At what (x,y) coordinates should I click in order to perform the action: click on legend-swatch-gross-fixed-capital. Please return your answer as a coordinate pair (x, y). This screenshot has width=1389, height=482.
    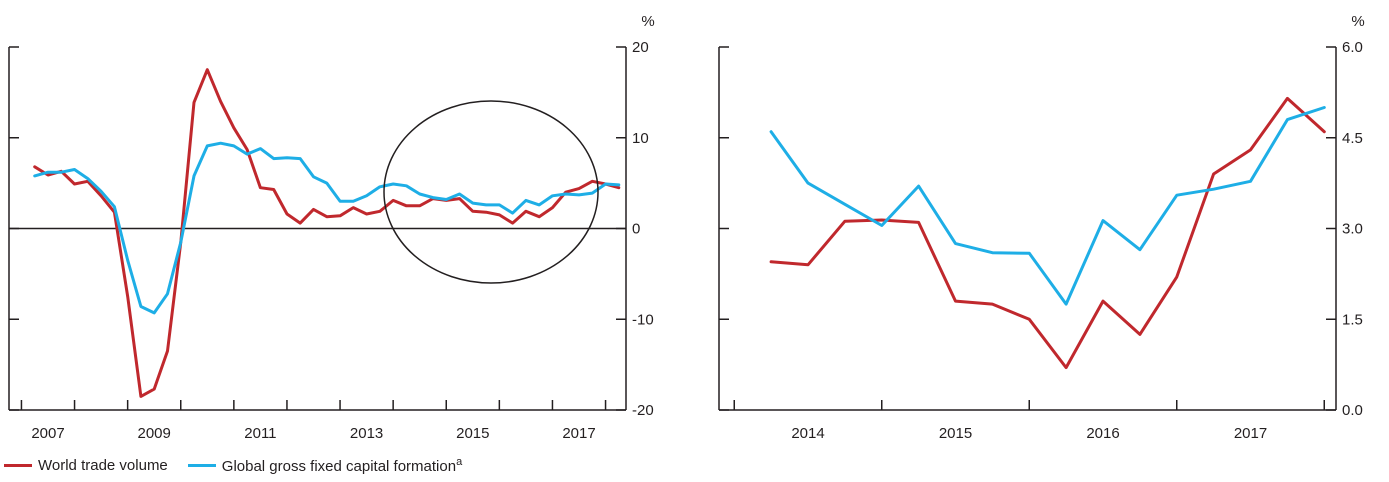
    Looking at the image, I should click on (201, 465).